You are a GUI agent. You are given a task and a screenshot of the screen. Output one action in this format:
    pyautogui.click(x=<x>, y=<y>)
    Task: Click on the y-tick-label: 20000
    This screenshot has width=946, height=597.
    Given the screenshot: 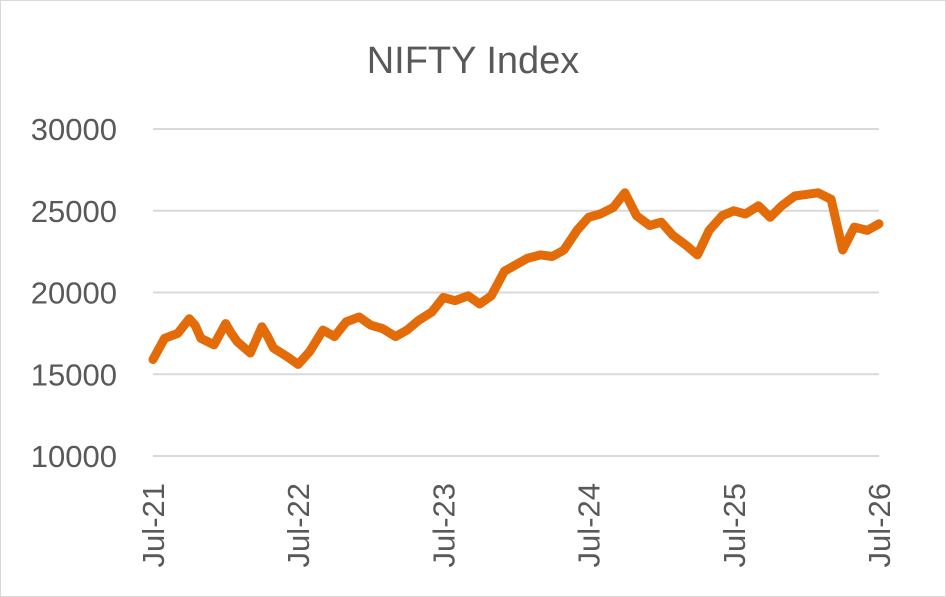 What is the action you would take?
    pyautogui.click(x=74, y=293)
    